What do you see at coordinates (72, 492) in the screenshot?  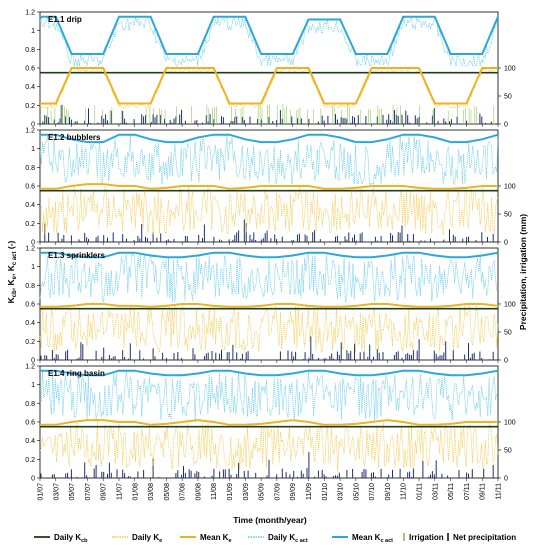 I see `x-tick-label: 05/07` at bounding box center [72, 492].